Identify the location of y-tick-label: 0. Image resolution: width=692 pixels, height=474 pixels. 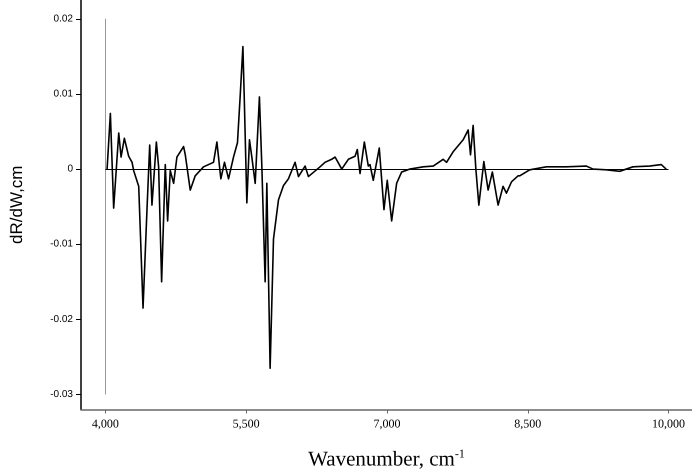
(70, 169).